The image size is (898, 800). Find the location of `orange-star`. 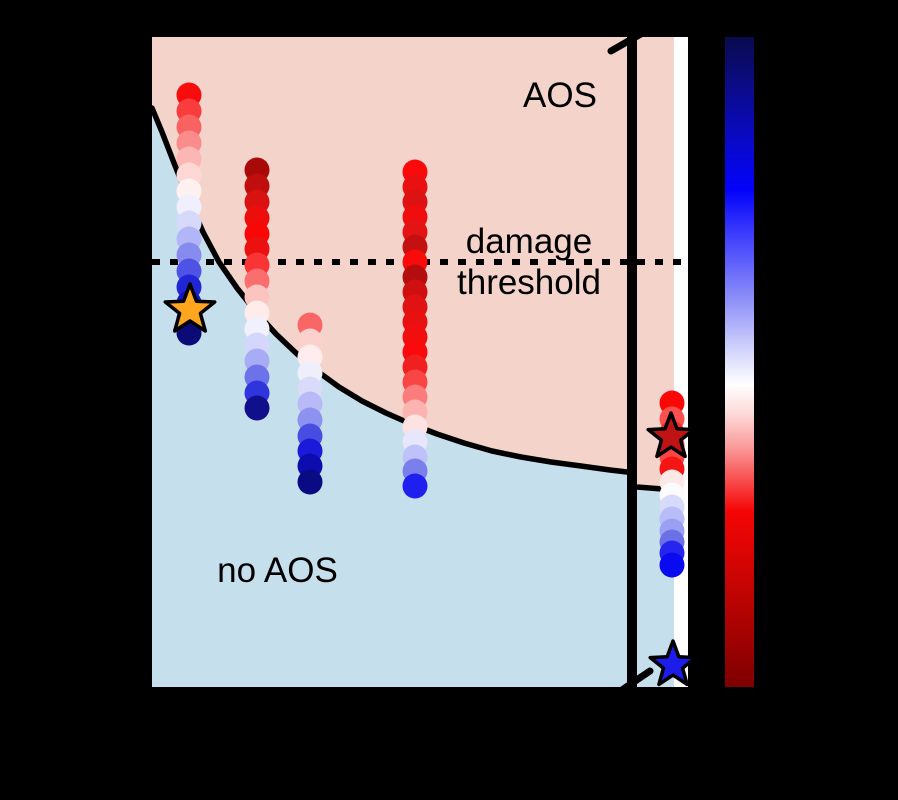

orange-star is located at coordinates (190, 307).